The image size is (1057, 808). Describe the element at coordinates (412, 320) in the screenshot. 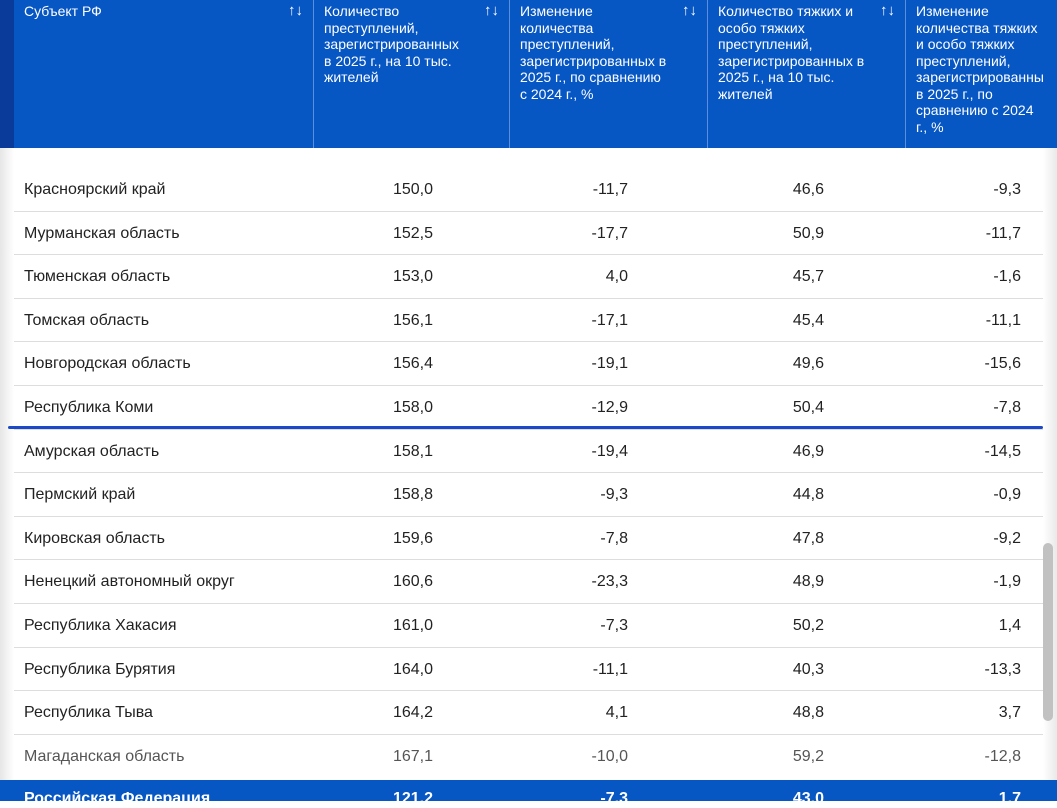

I see `cell-value: 156,1` at that location.